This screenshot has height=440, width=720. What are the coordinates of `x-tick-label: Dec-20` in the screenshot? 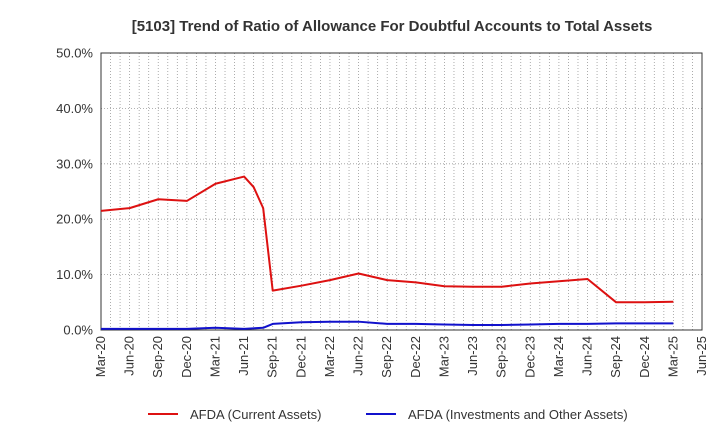 It's located at (186, 357).